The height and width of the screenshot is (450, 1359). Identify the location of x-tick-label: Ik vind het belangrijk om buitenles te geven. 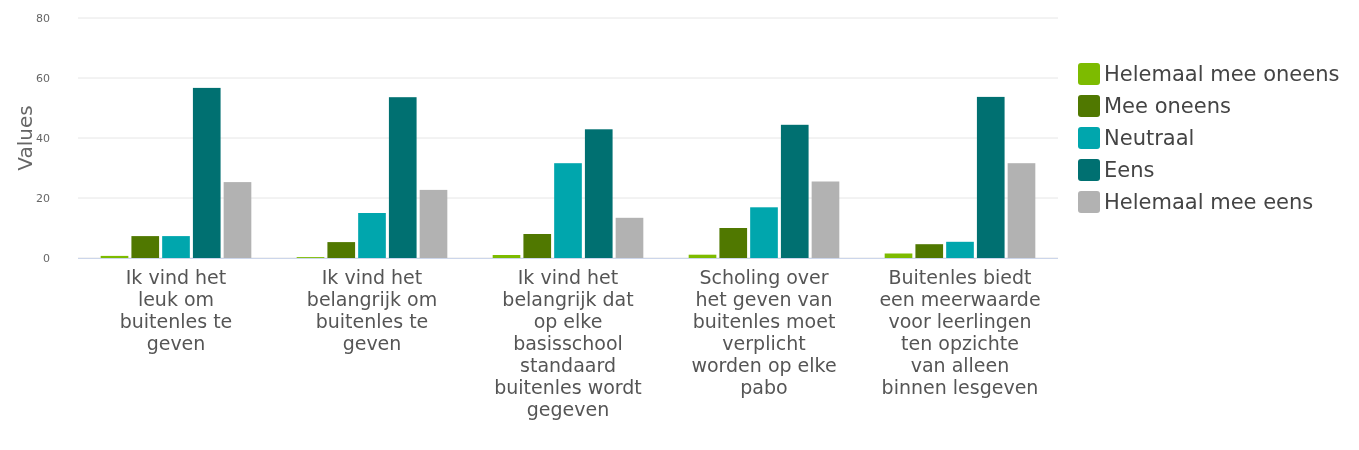
(372, 310).